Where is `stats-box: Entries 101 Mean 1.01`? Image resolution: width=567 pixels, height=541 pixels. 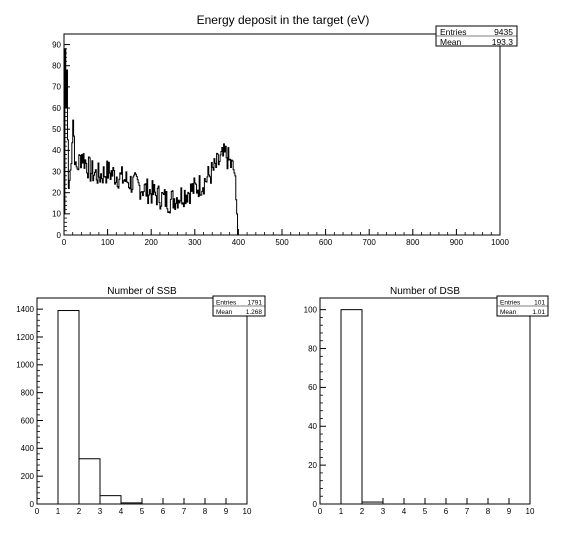
stats-box: Entries 101 Mean 1.01 is located at coordinates (522, 306).